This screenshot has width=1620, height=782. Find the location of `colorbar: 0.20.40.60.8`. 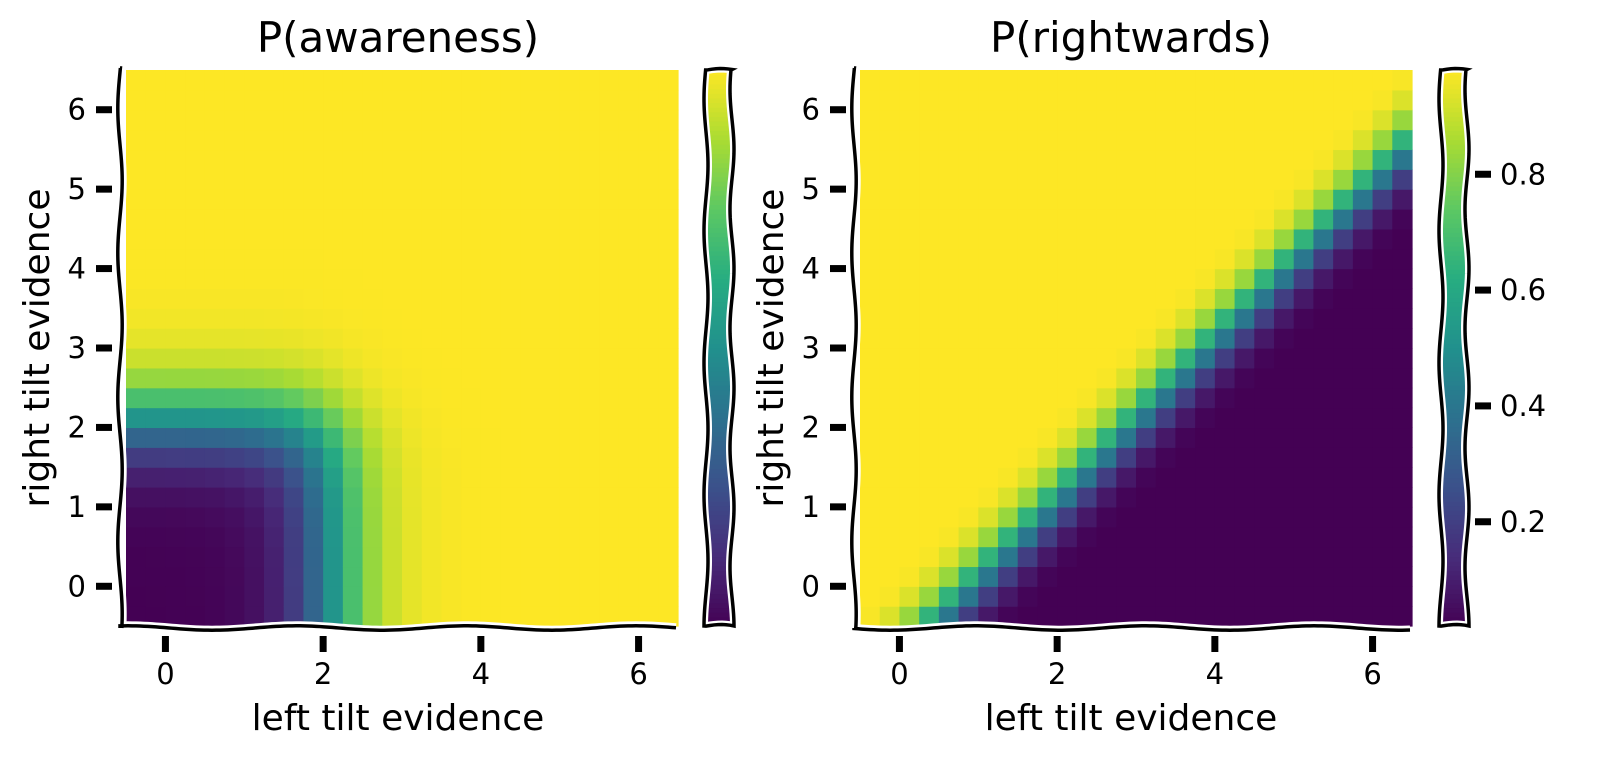

colorbar: 0.20.40.60.8 is located at coordinates (1490, 347).